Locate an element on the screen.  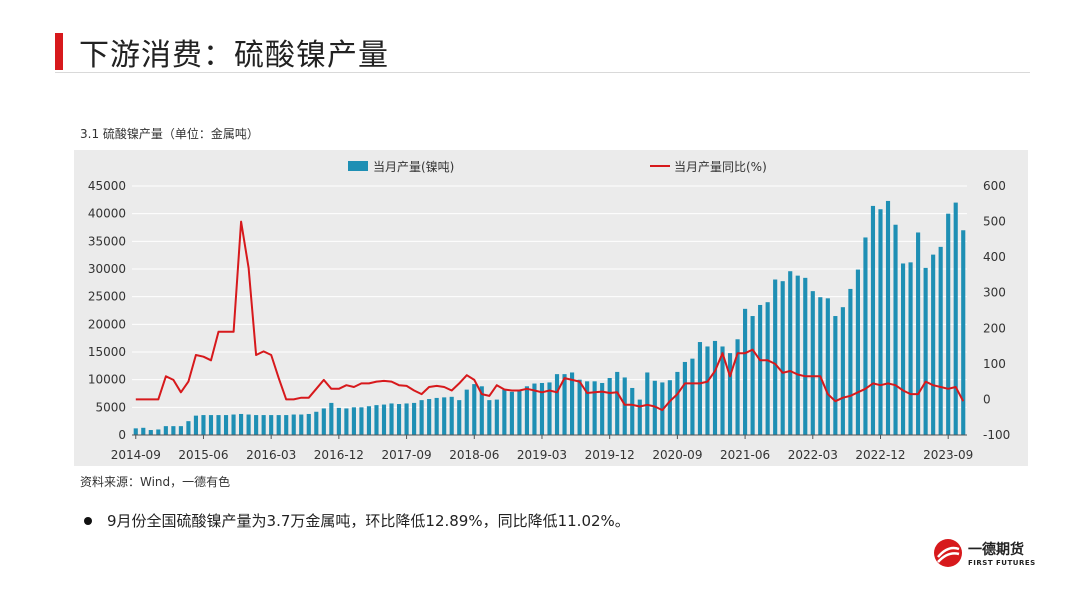
y-right-tick-label: 100 is located at coordinates (994, 364).